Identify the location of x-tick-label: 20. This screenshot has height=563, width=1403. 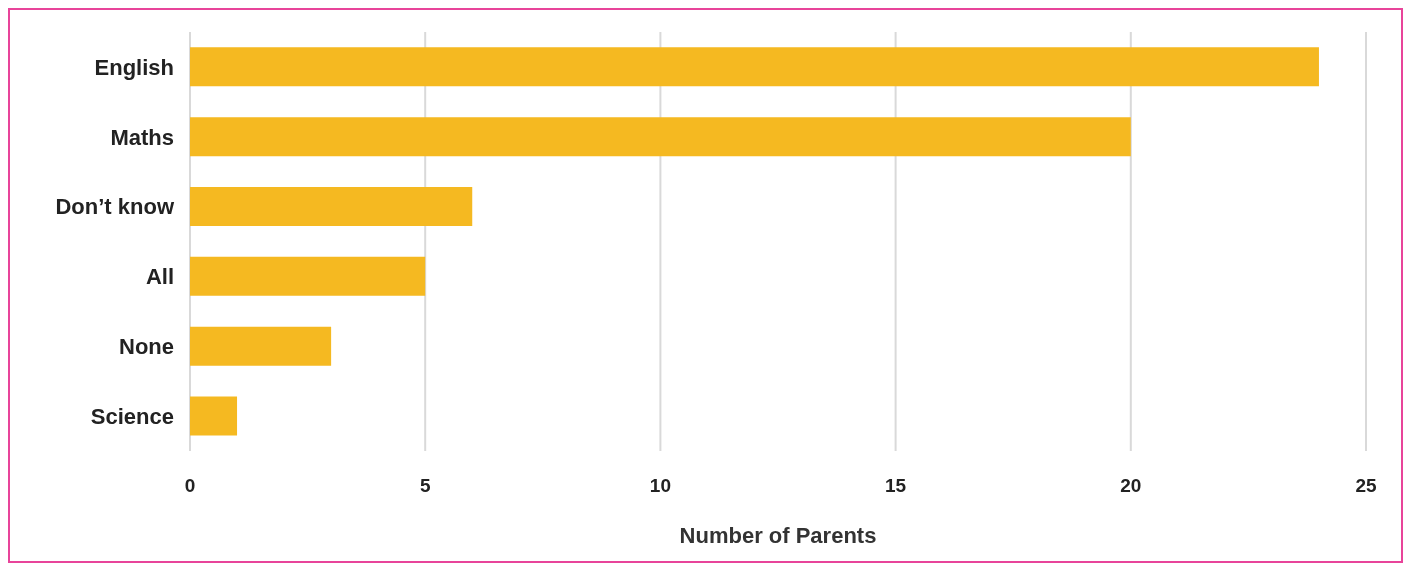
(1131, 486).